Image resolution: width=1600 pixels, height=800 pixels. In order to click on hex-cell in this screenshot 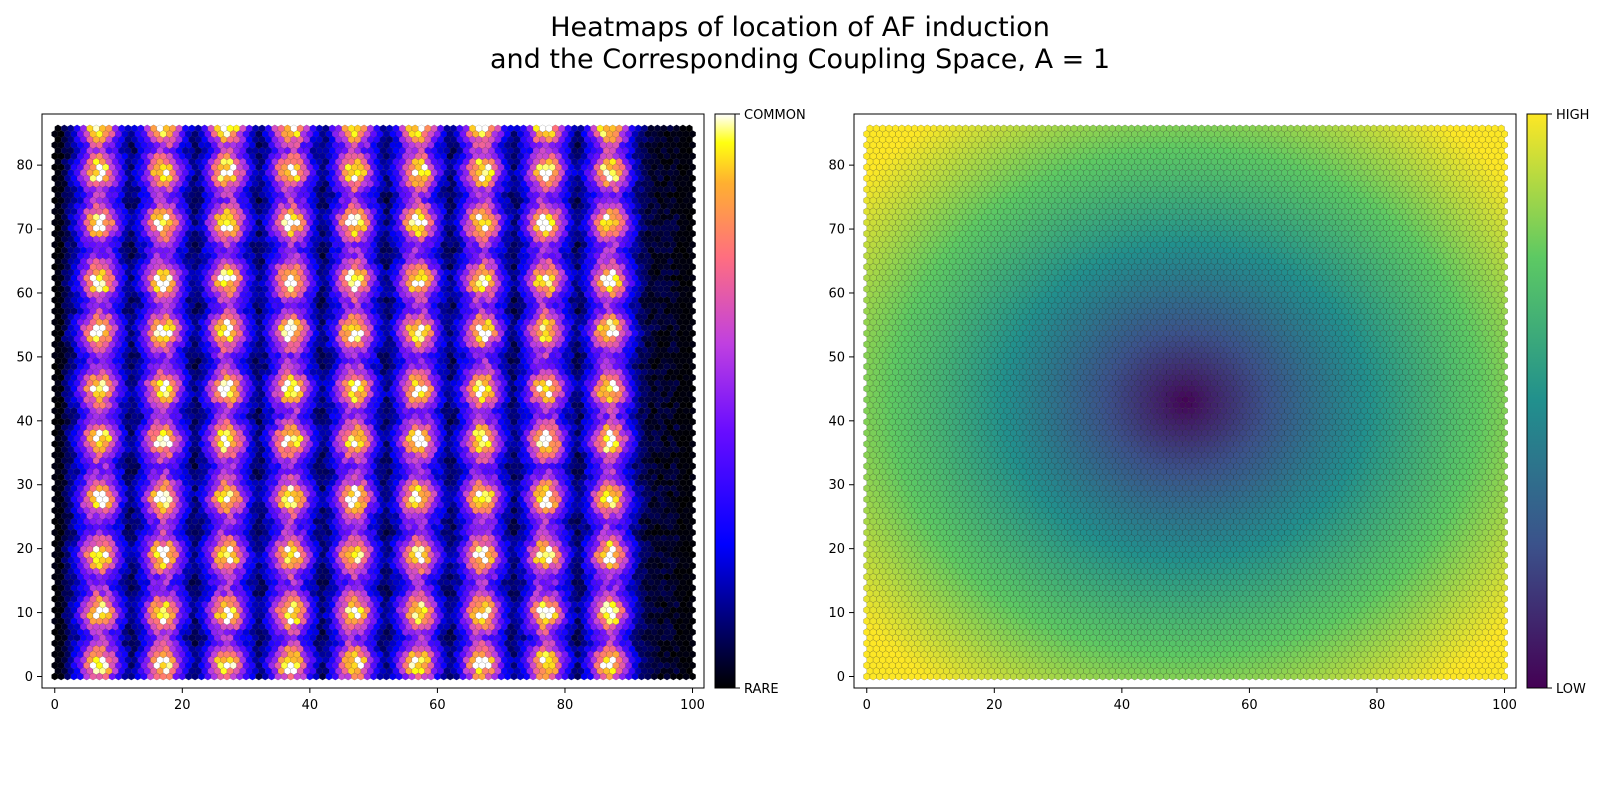, I will do `click(692, 676)`.